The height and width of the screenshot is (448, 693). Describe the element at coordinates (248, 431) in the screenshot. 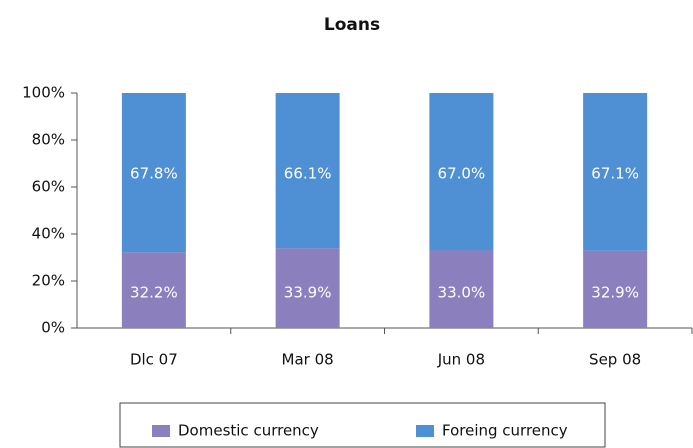

I see `legend-label: Domestic currency` at that location.